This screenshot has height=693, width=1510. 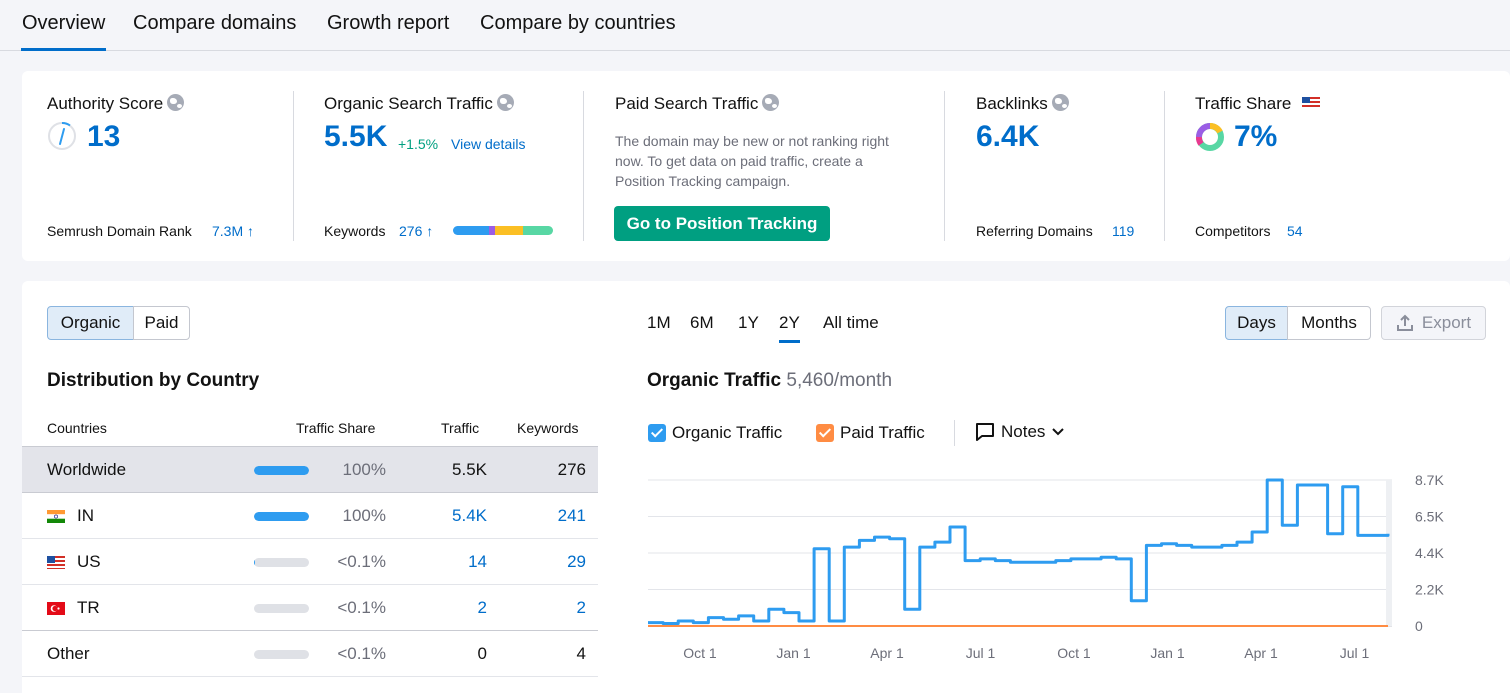 What do you see at coordinates (56, 608) in the screenshot?
I see `turkey-flag-icon` at bounding box center [56, 608].